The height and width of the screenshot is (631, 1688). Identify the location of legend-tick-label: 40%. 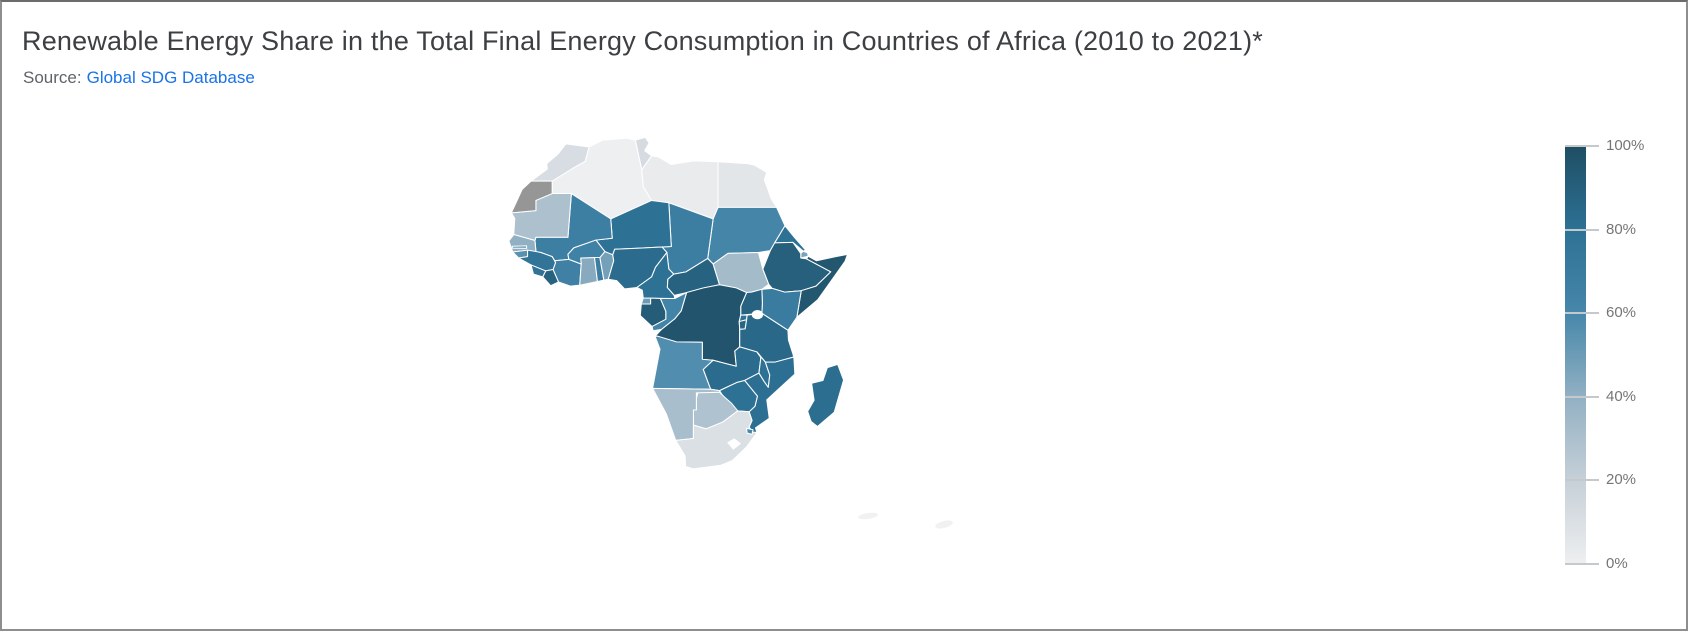
(1621, 396).